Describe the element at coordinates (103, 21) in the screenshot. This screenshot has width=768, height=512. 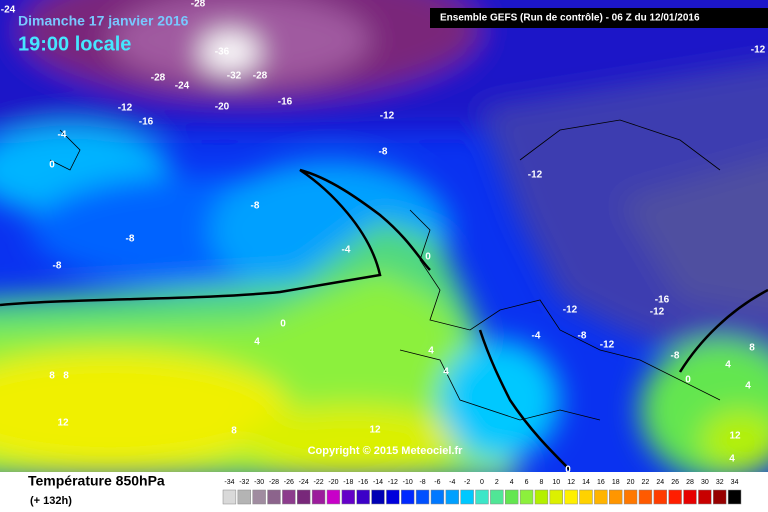
I see `date-title: Dimanche 17 janvier 2016` at that location.